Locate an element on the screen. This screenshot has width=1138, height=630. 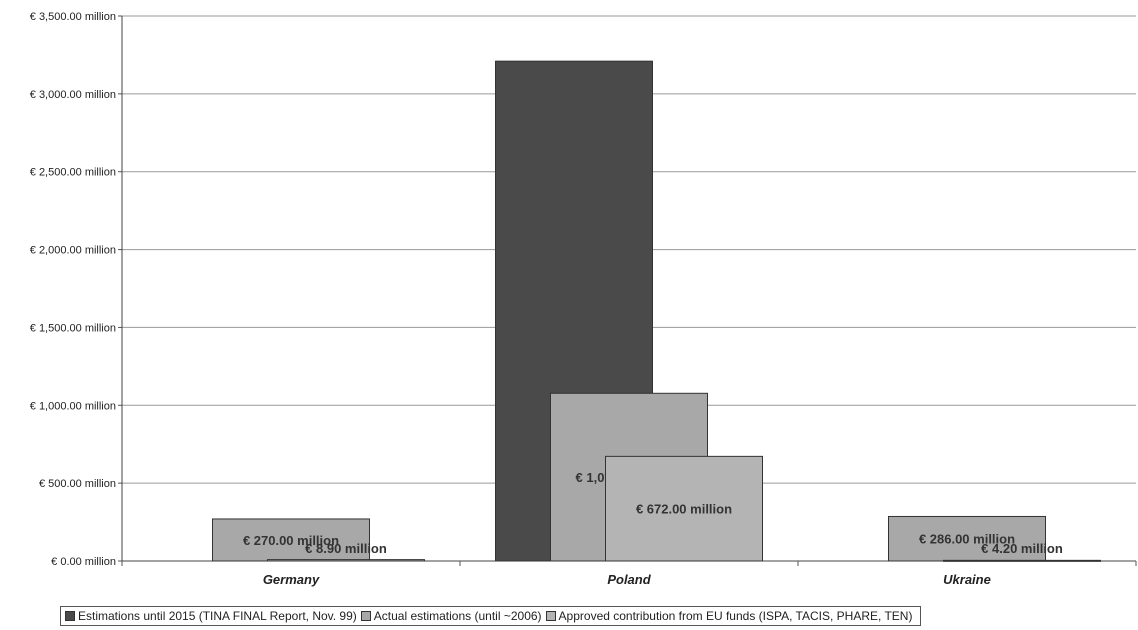
x-category-label: Germany is located at coordinates (291, 579).